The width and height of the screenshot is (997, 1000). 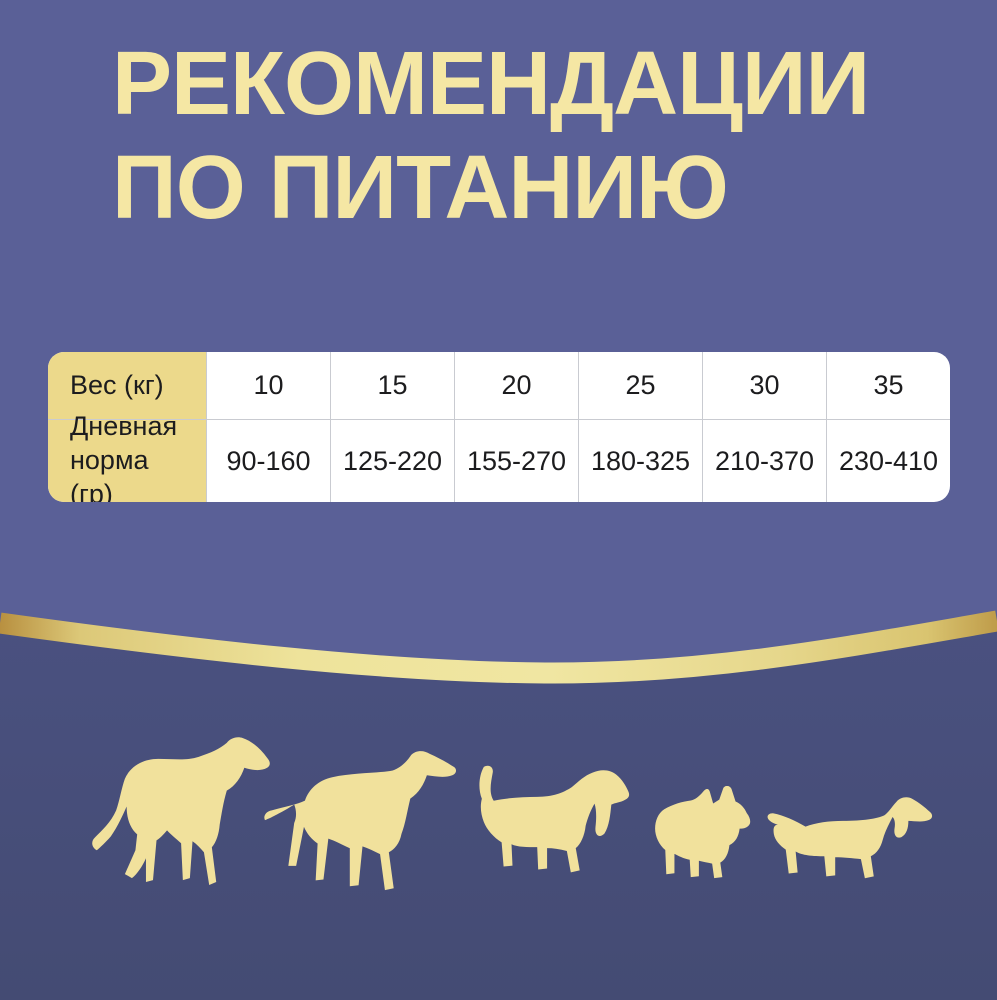 I want to click on norm-value-cell: 210-370, so click(x=764, y=460).